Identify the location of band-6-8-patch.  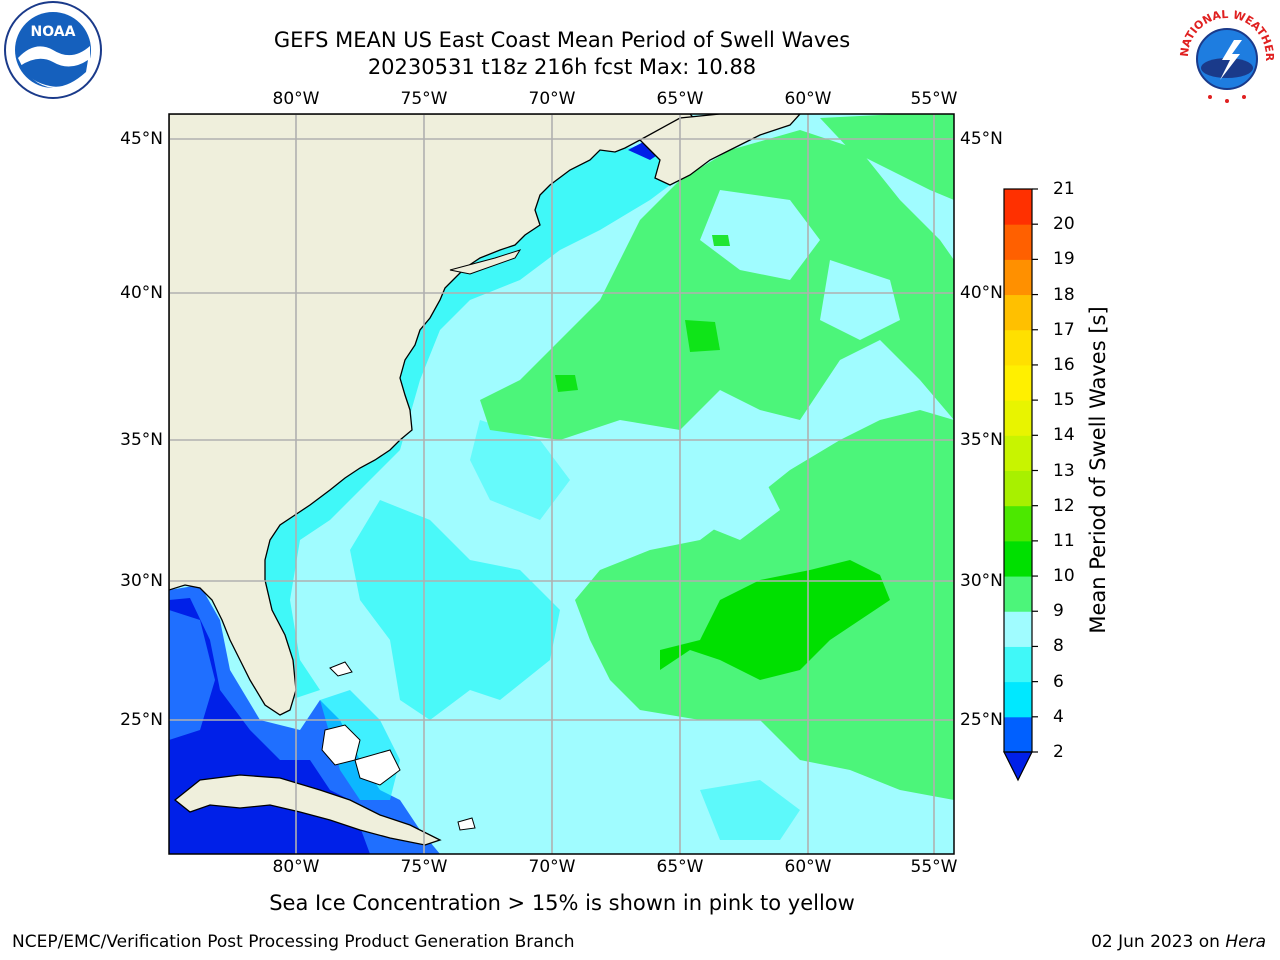
(520, 470).